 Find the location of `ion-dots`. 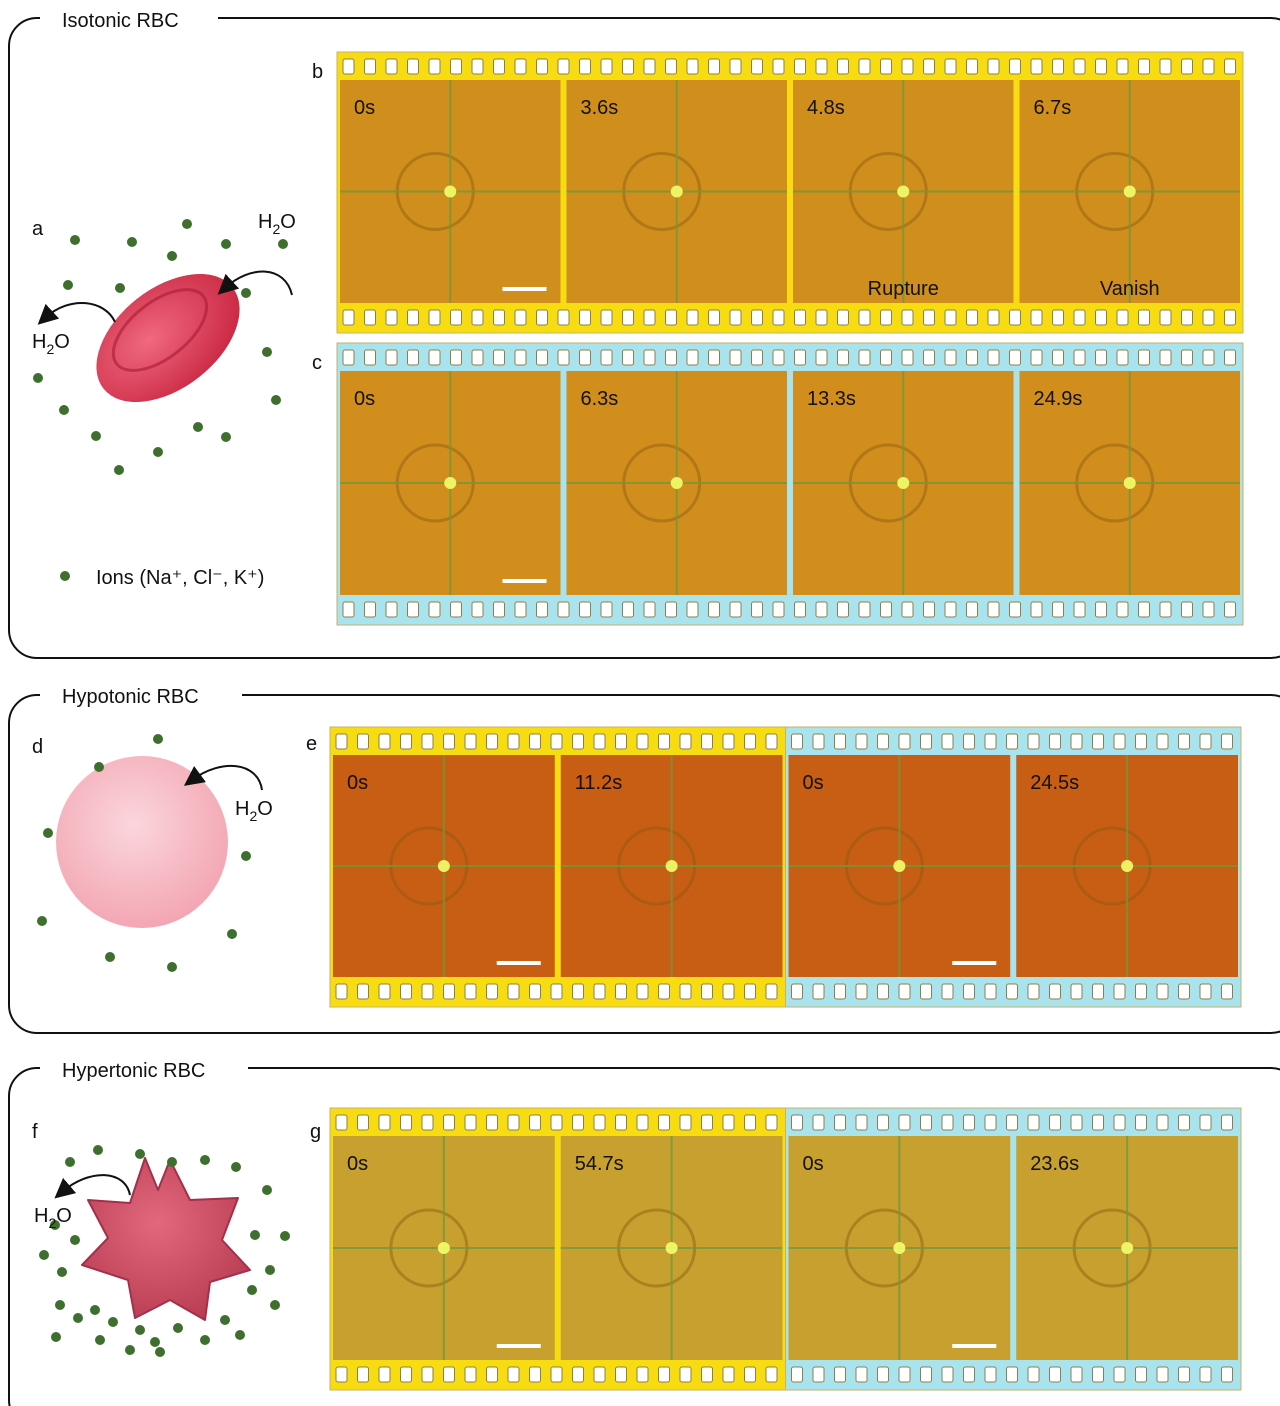

ion-dots is located at coordinates (144, 853).